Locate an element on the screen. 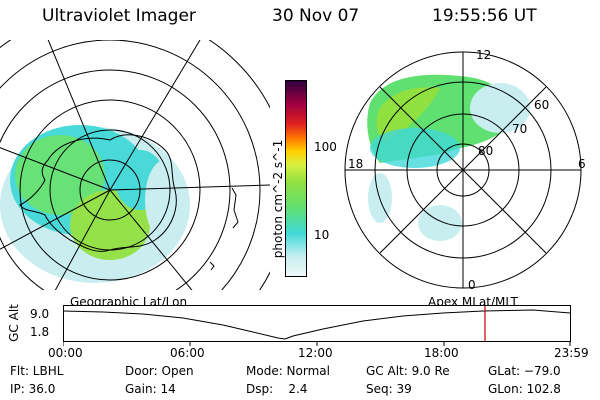 Image resolution: width=600 pixels, height=400 pixels. altitude-plot is located at coordinates (317, 325).